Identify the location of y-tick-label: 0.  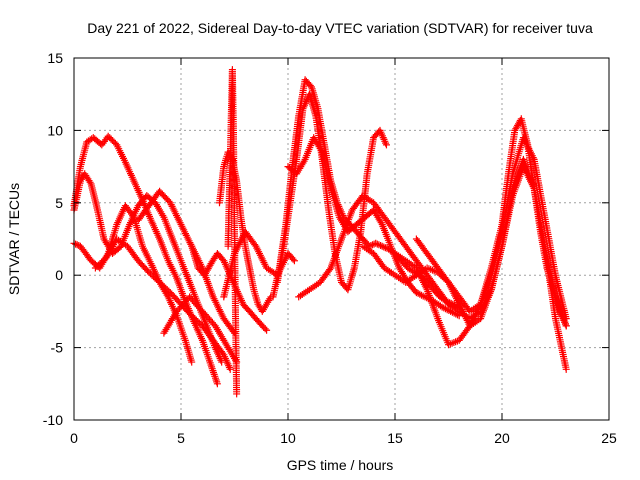
(59, 275).